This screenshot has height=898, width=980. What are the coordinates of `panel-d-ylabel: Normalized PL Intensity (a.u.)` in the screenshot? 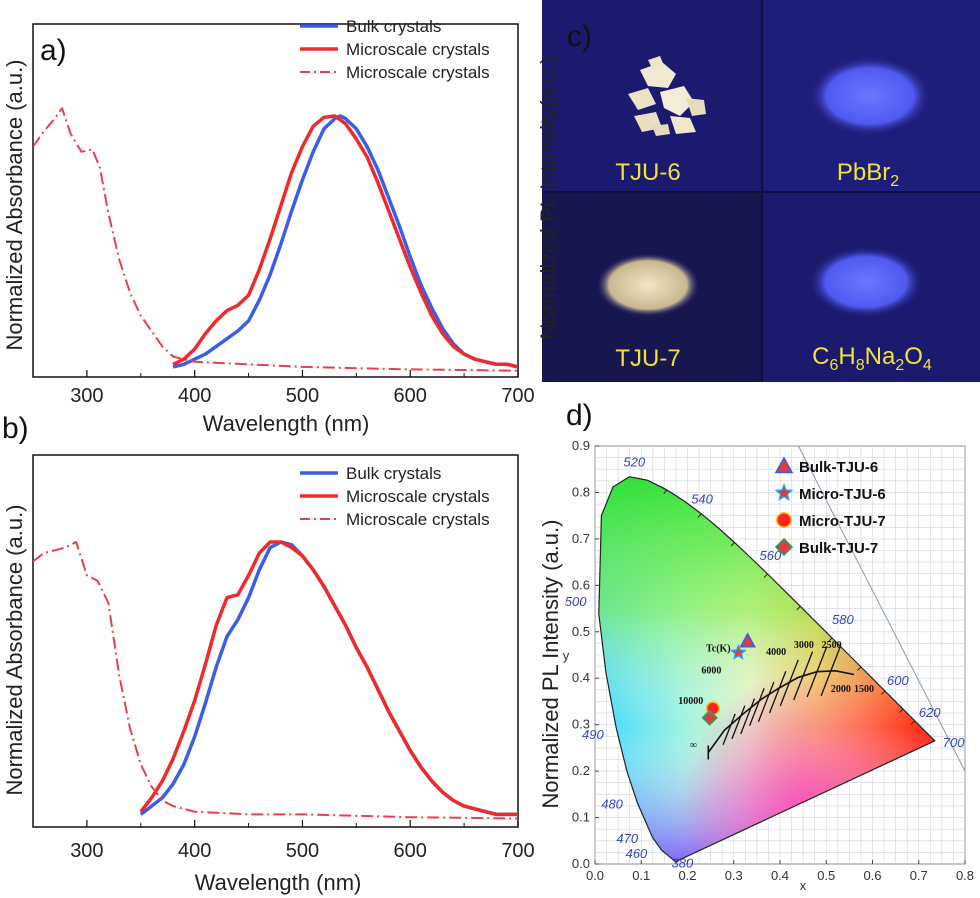 It's located at (550, 664).